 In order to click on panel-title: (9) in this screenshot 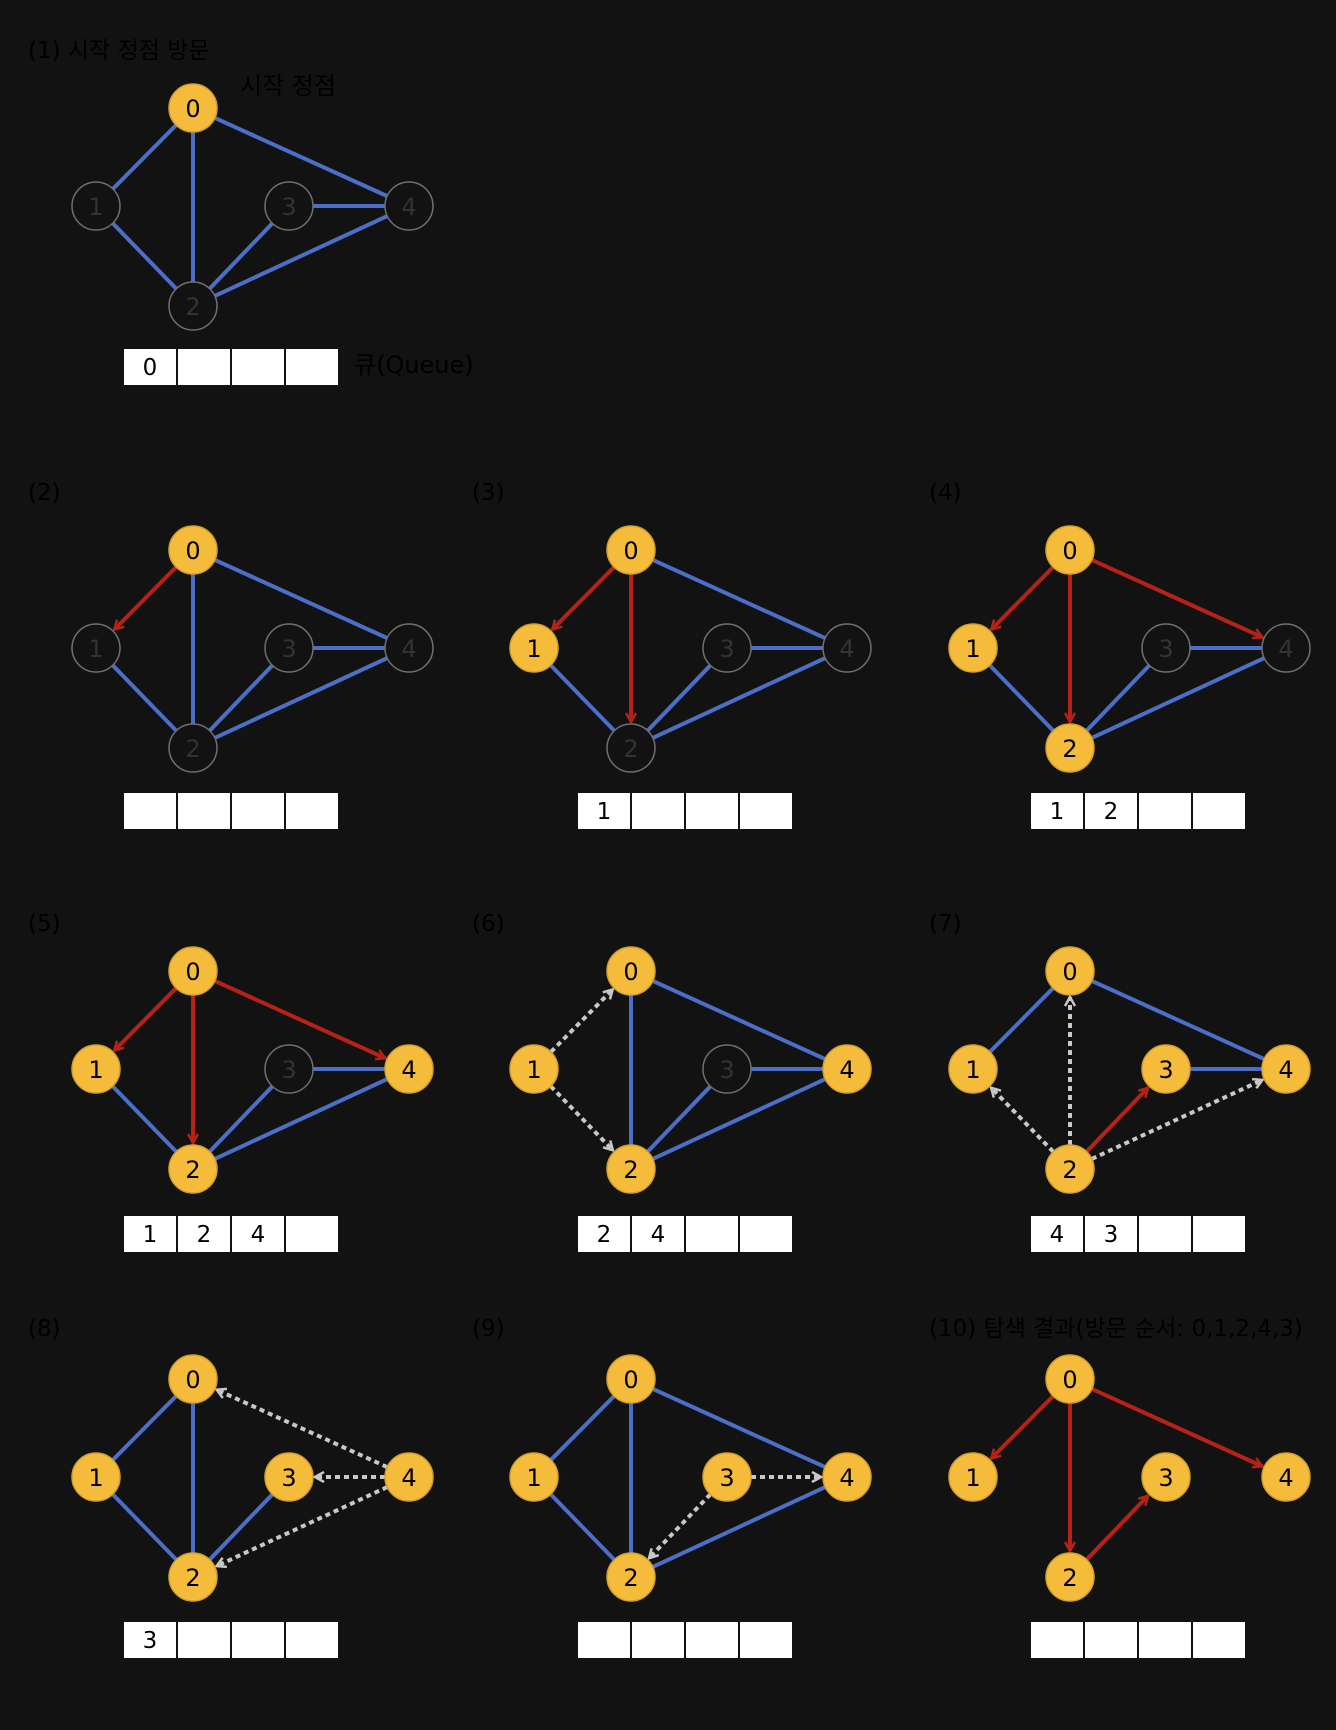, I will do `click(488, 1329)`.